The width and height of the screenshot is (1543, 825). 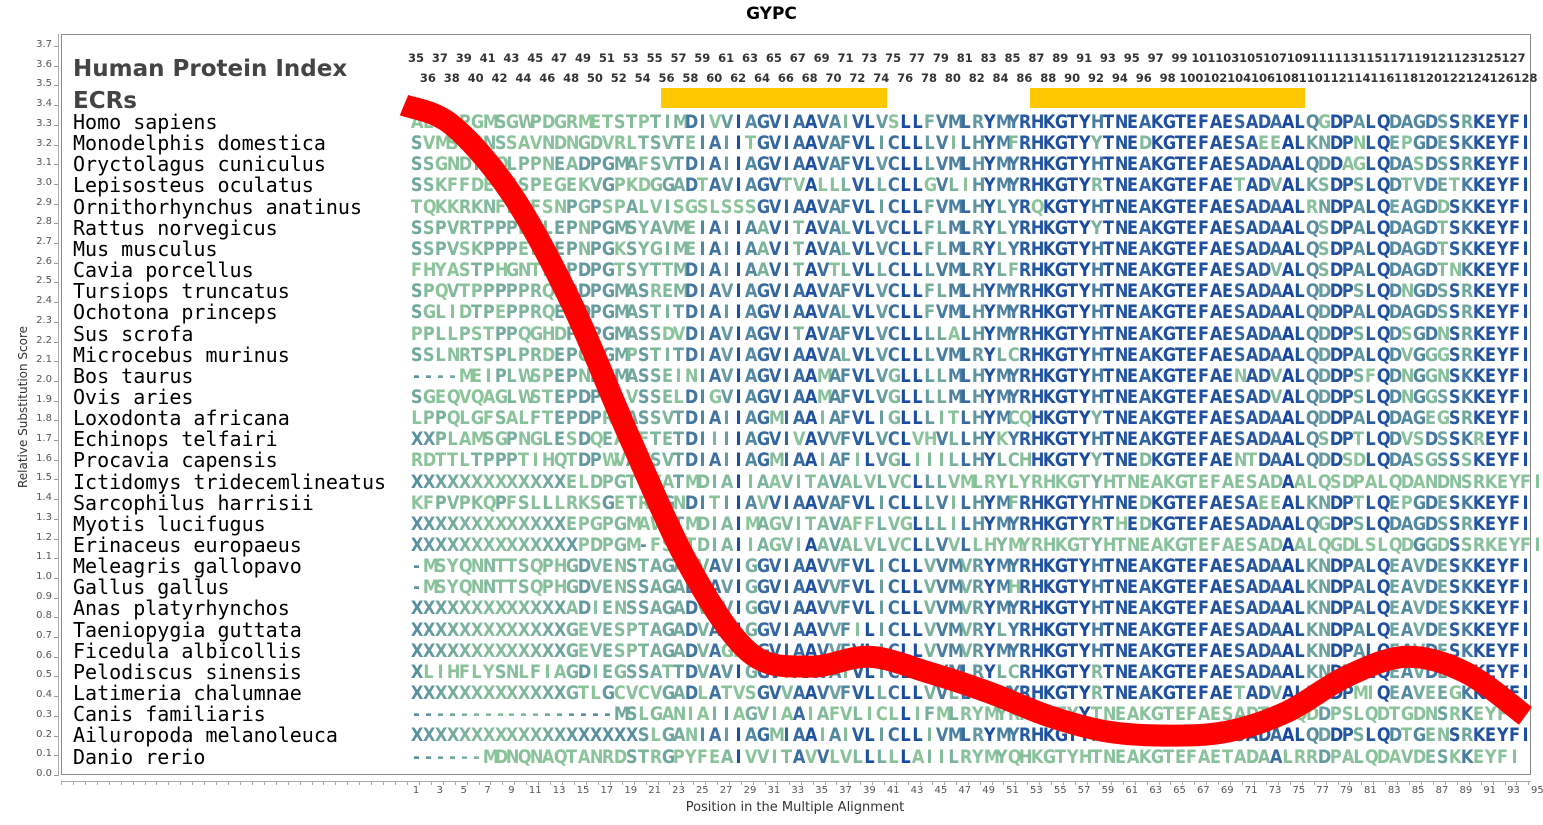 I want to click on residue: R, so click(x=1025, y=207).